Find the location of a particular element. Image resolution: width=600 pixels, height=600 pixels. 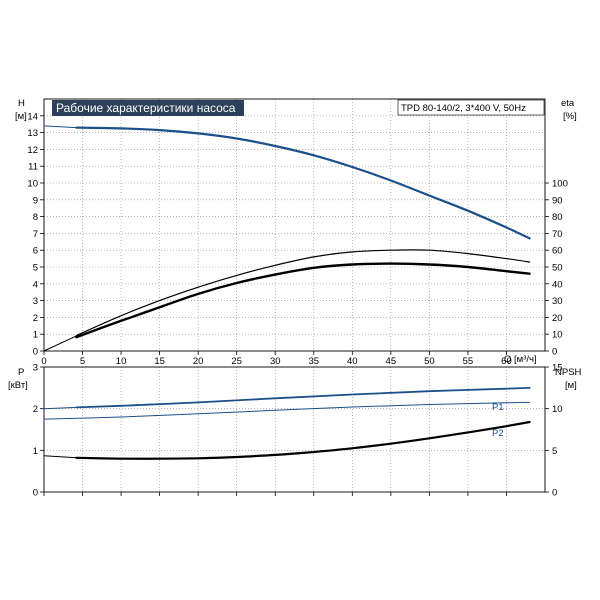

p-axis-unit: [кВт] is located at coordinates (18, 385).